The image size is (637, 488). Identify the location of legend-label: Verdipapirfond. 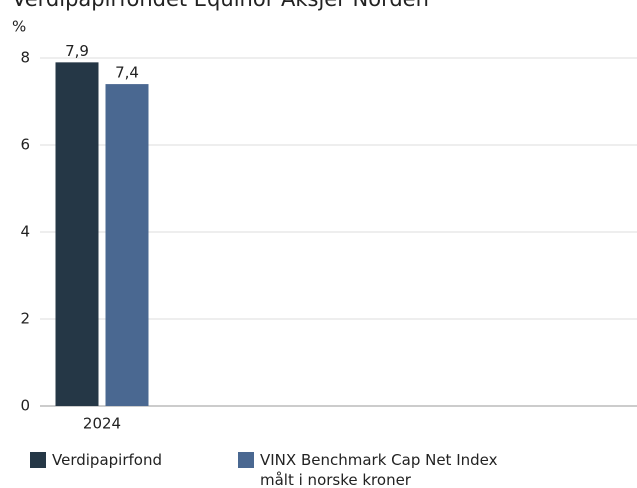
(107, 460).